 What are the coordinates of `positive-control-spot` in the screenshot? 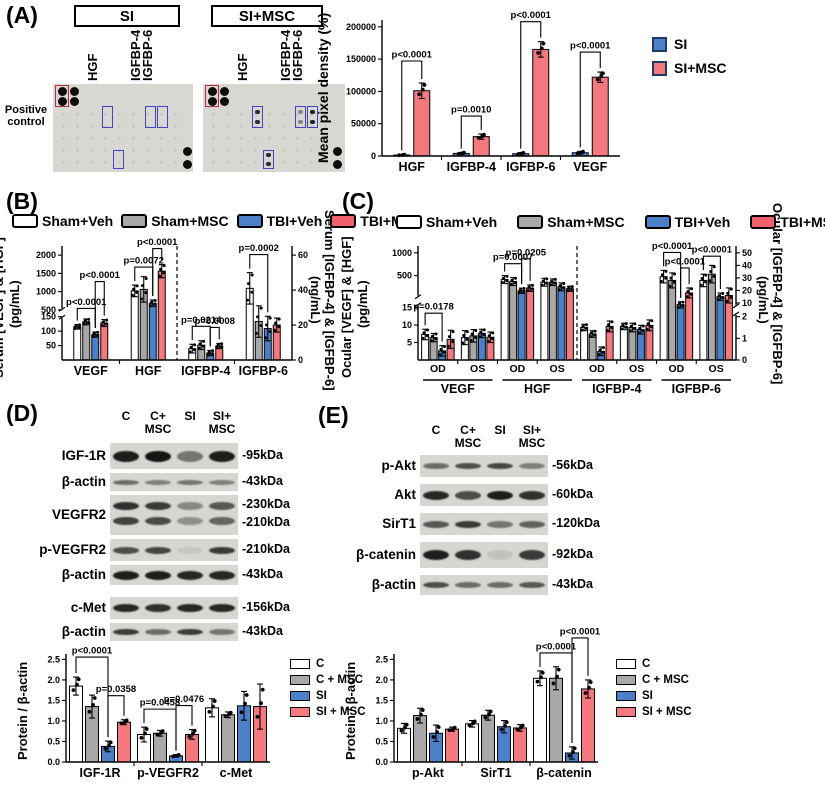 It's located at (62, 101).